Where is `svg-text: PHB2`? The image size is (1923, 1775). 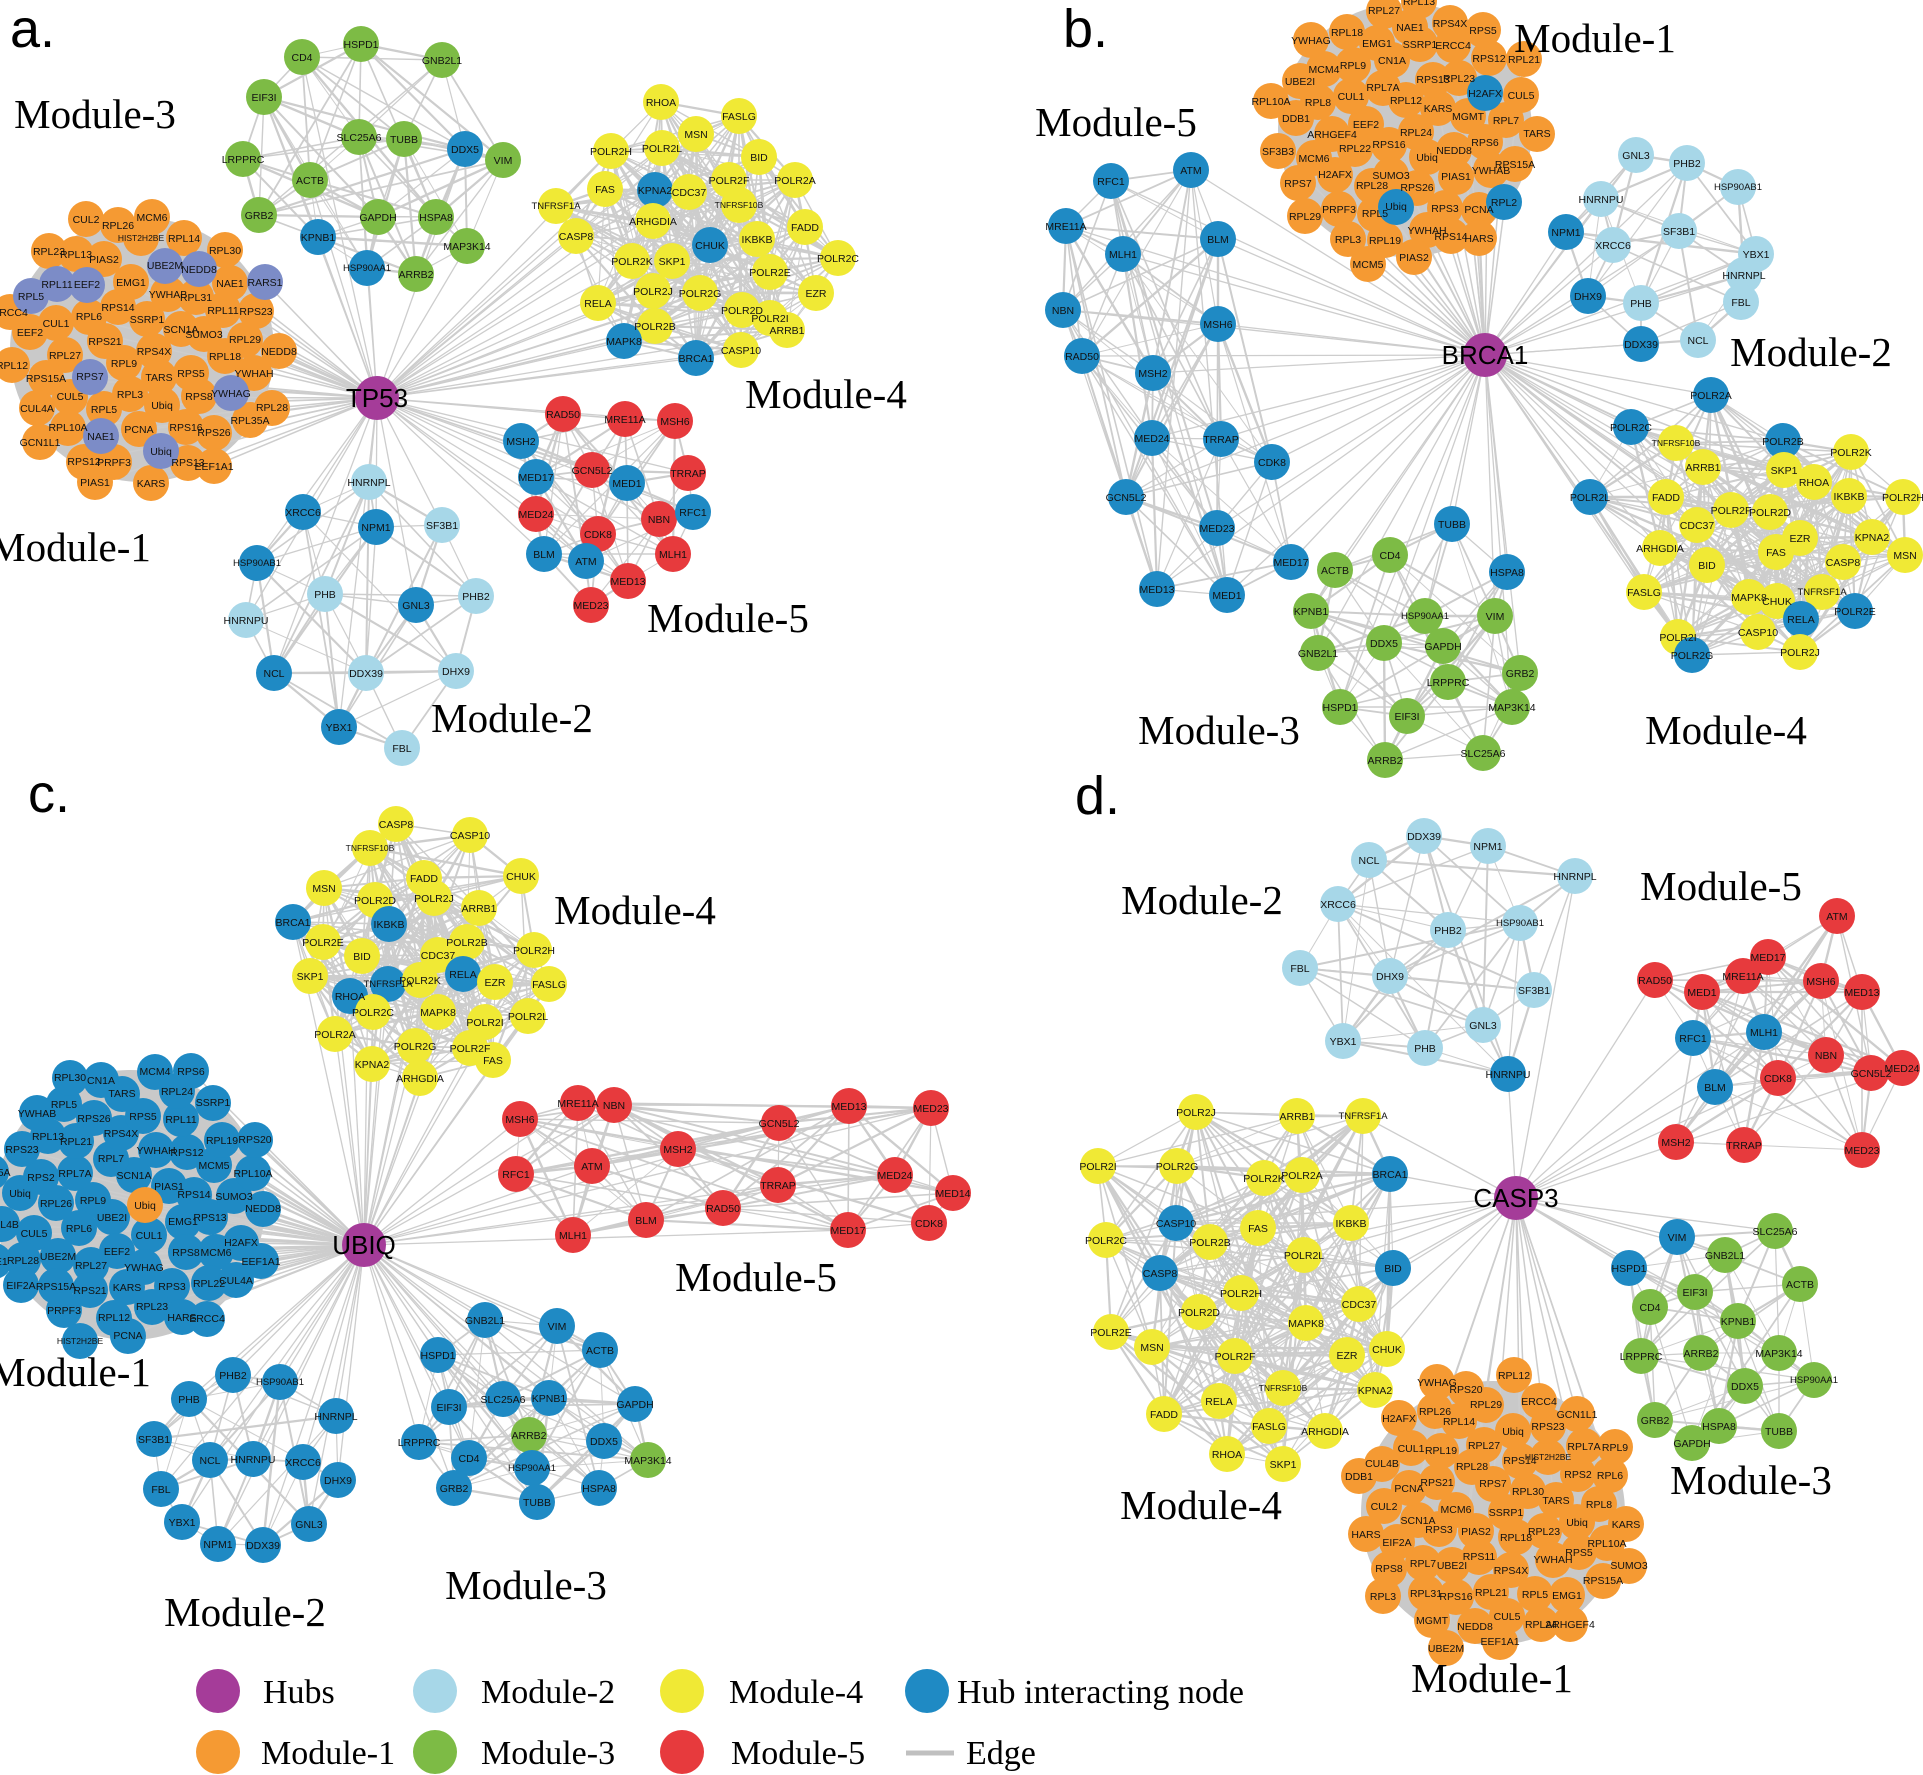 svg-text: PHB2 is located at coordinates (1687, 164).